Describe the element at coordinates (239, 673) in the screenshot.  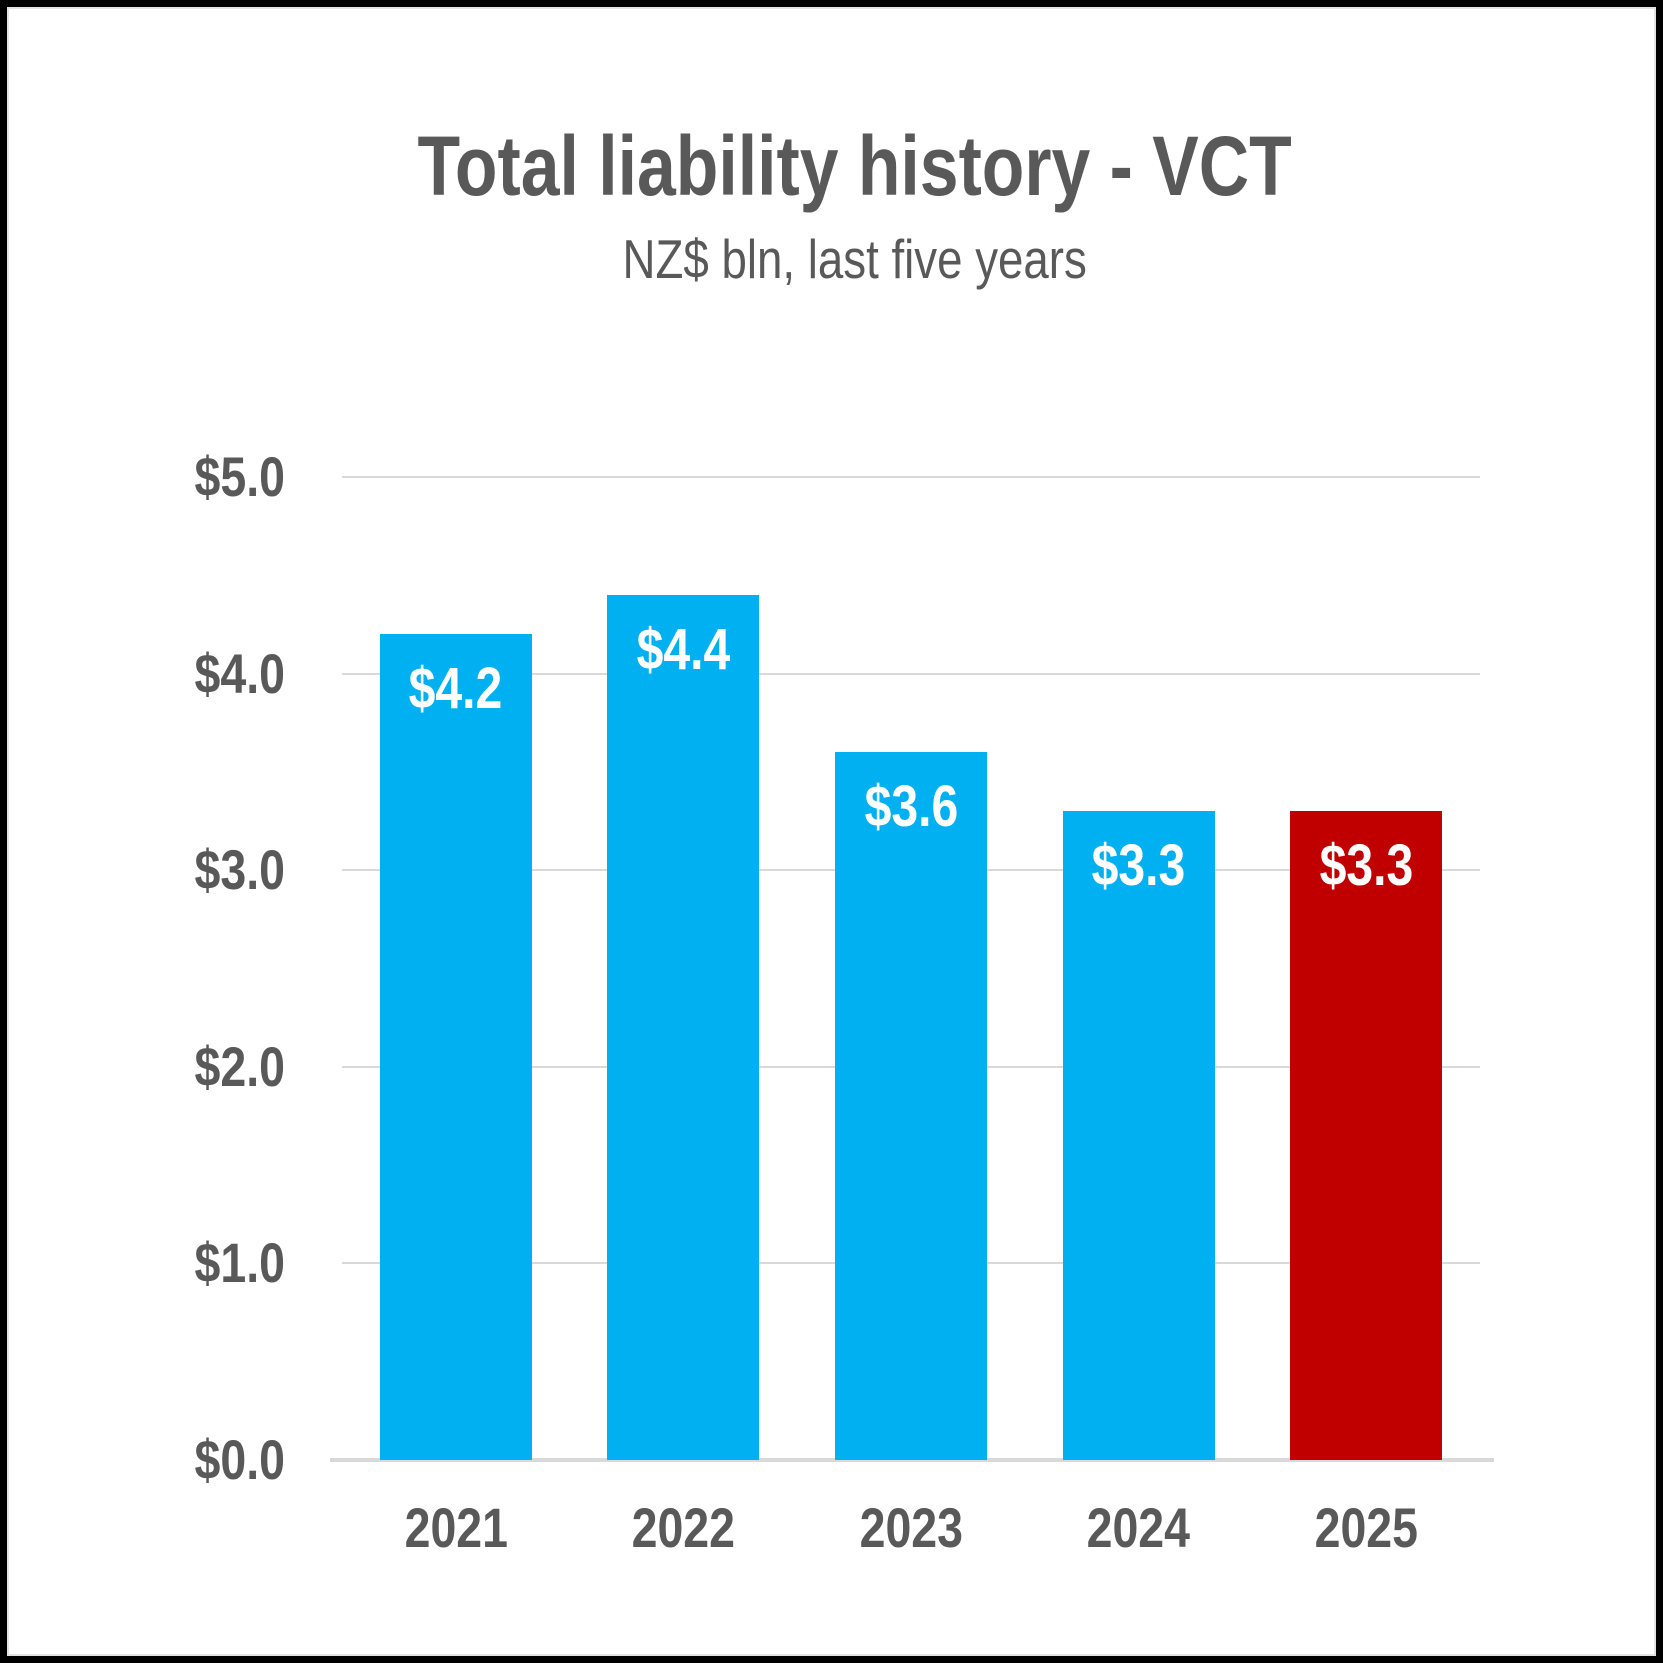
I see `y-tick-label-text: $4.0` at that location.